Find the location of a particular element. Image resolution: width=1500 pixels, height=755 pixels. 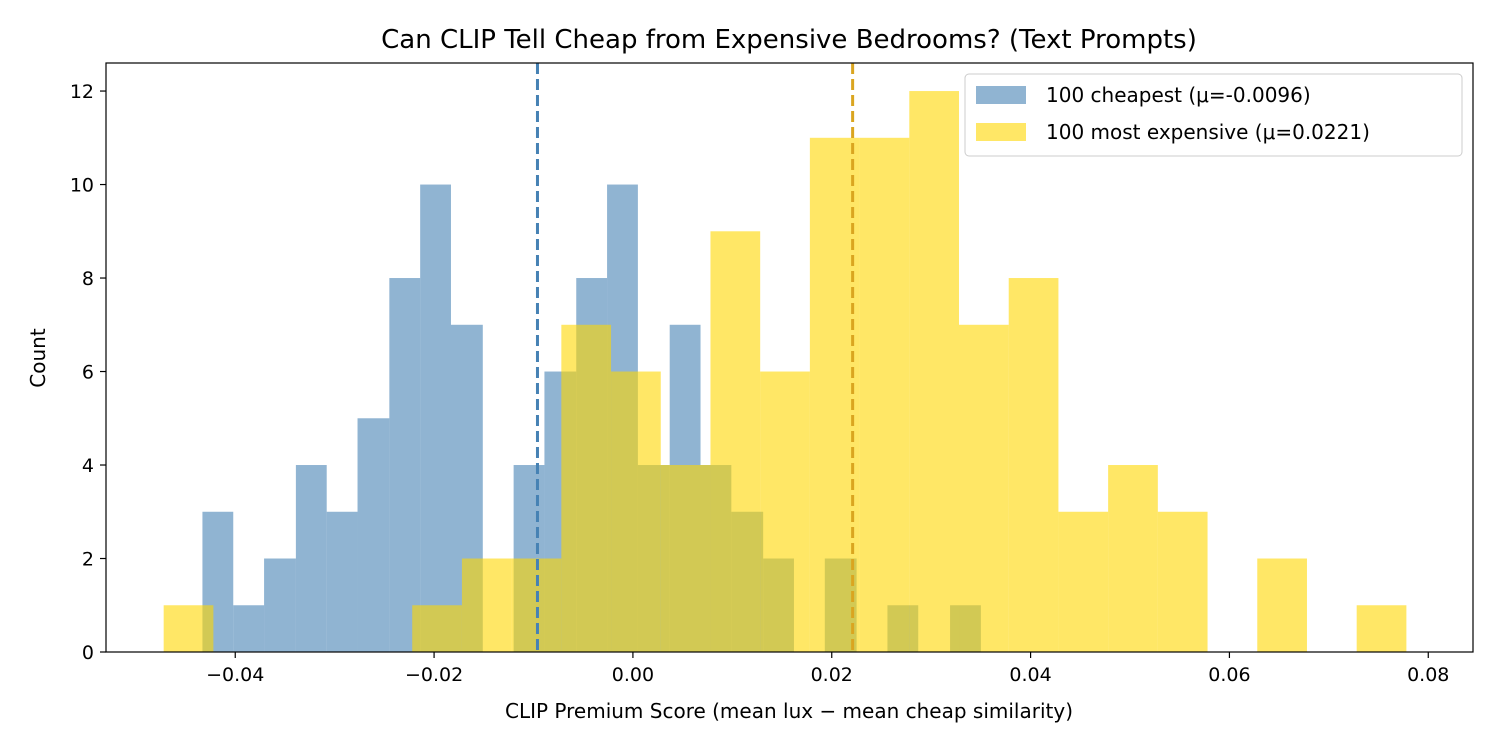

legend-label: 100 cheapest (μ=-0.0096) is located at coordinates (1178, 95).